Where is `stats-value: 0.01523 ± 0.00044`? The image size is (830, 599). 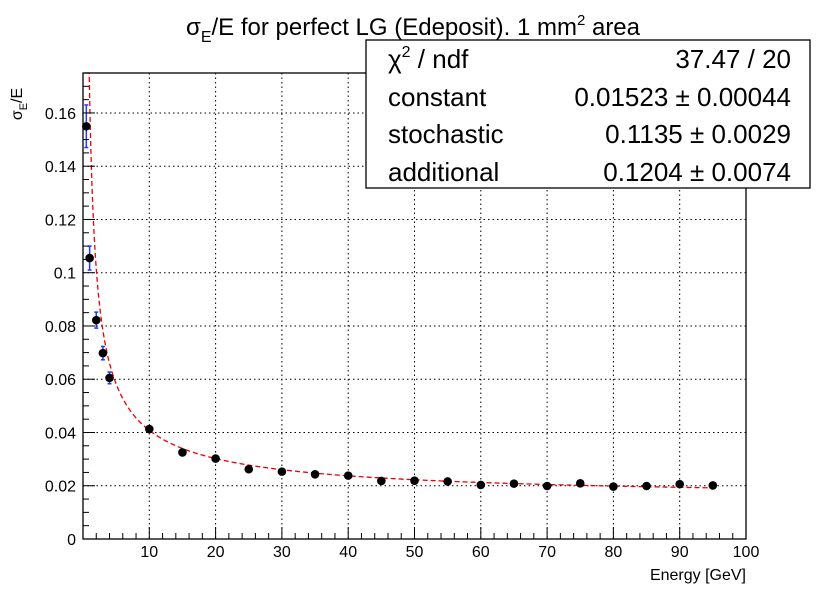
stats-value: 0.01523 ± 0.00044 is located at coordinates (682, 97).